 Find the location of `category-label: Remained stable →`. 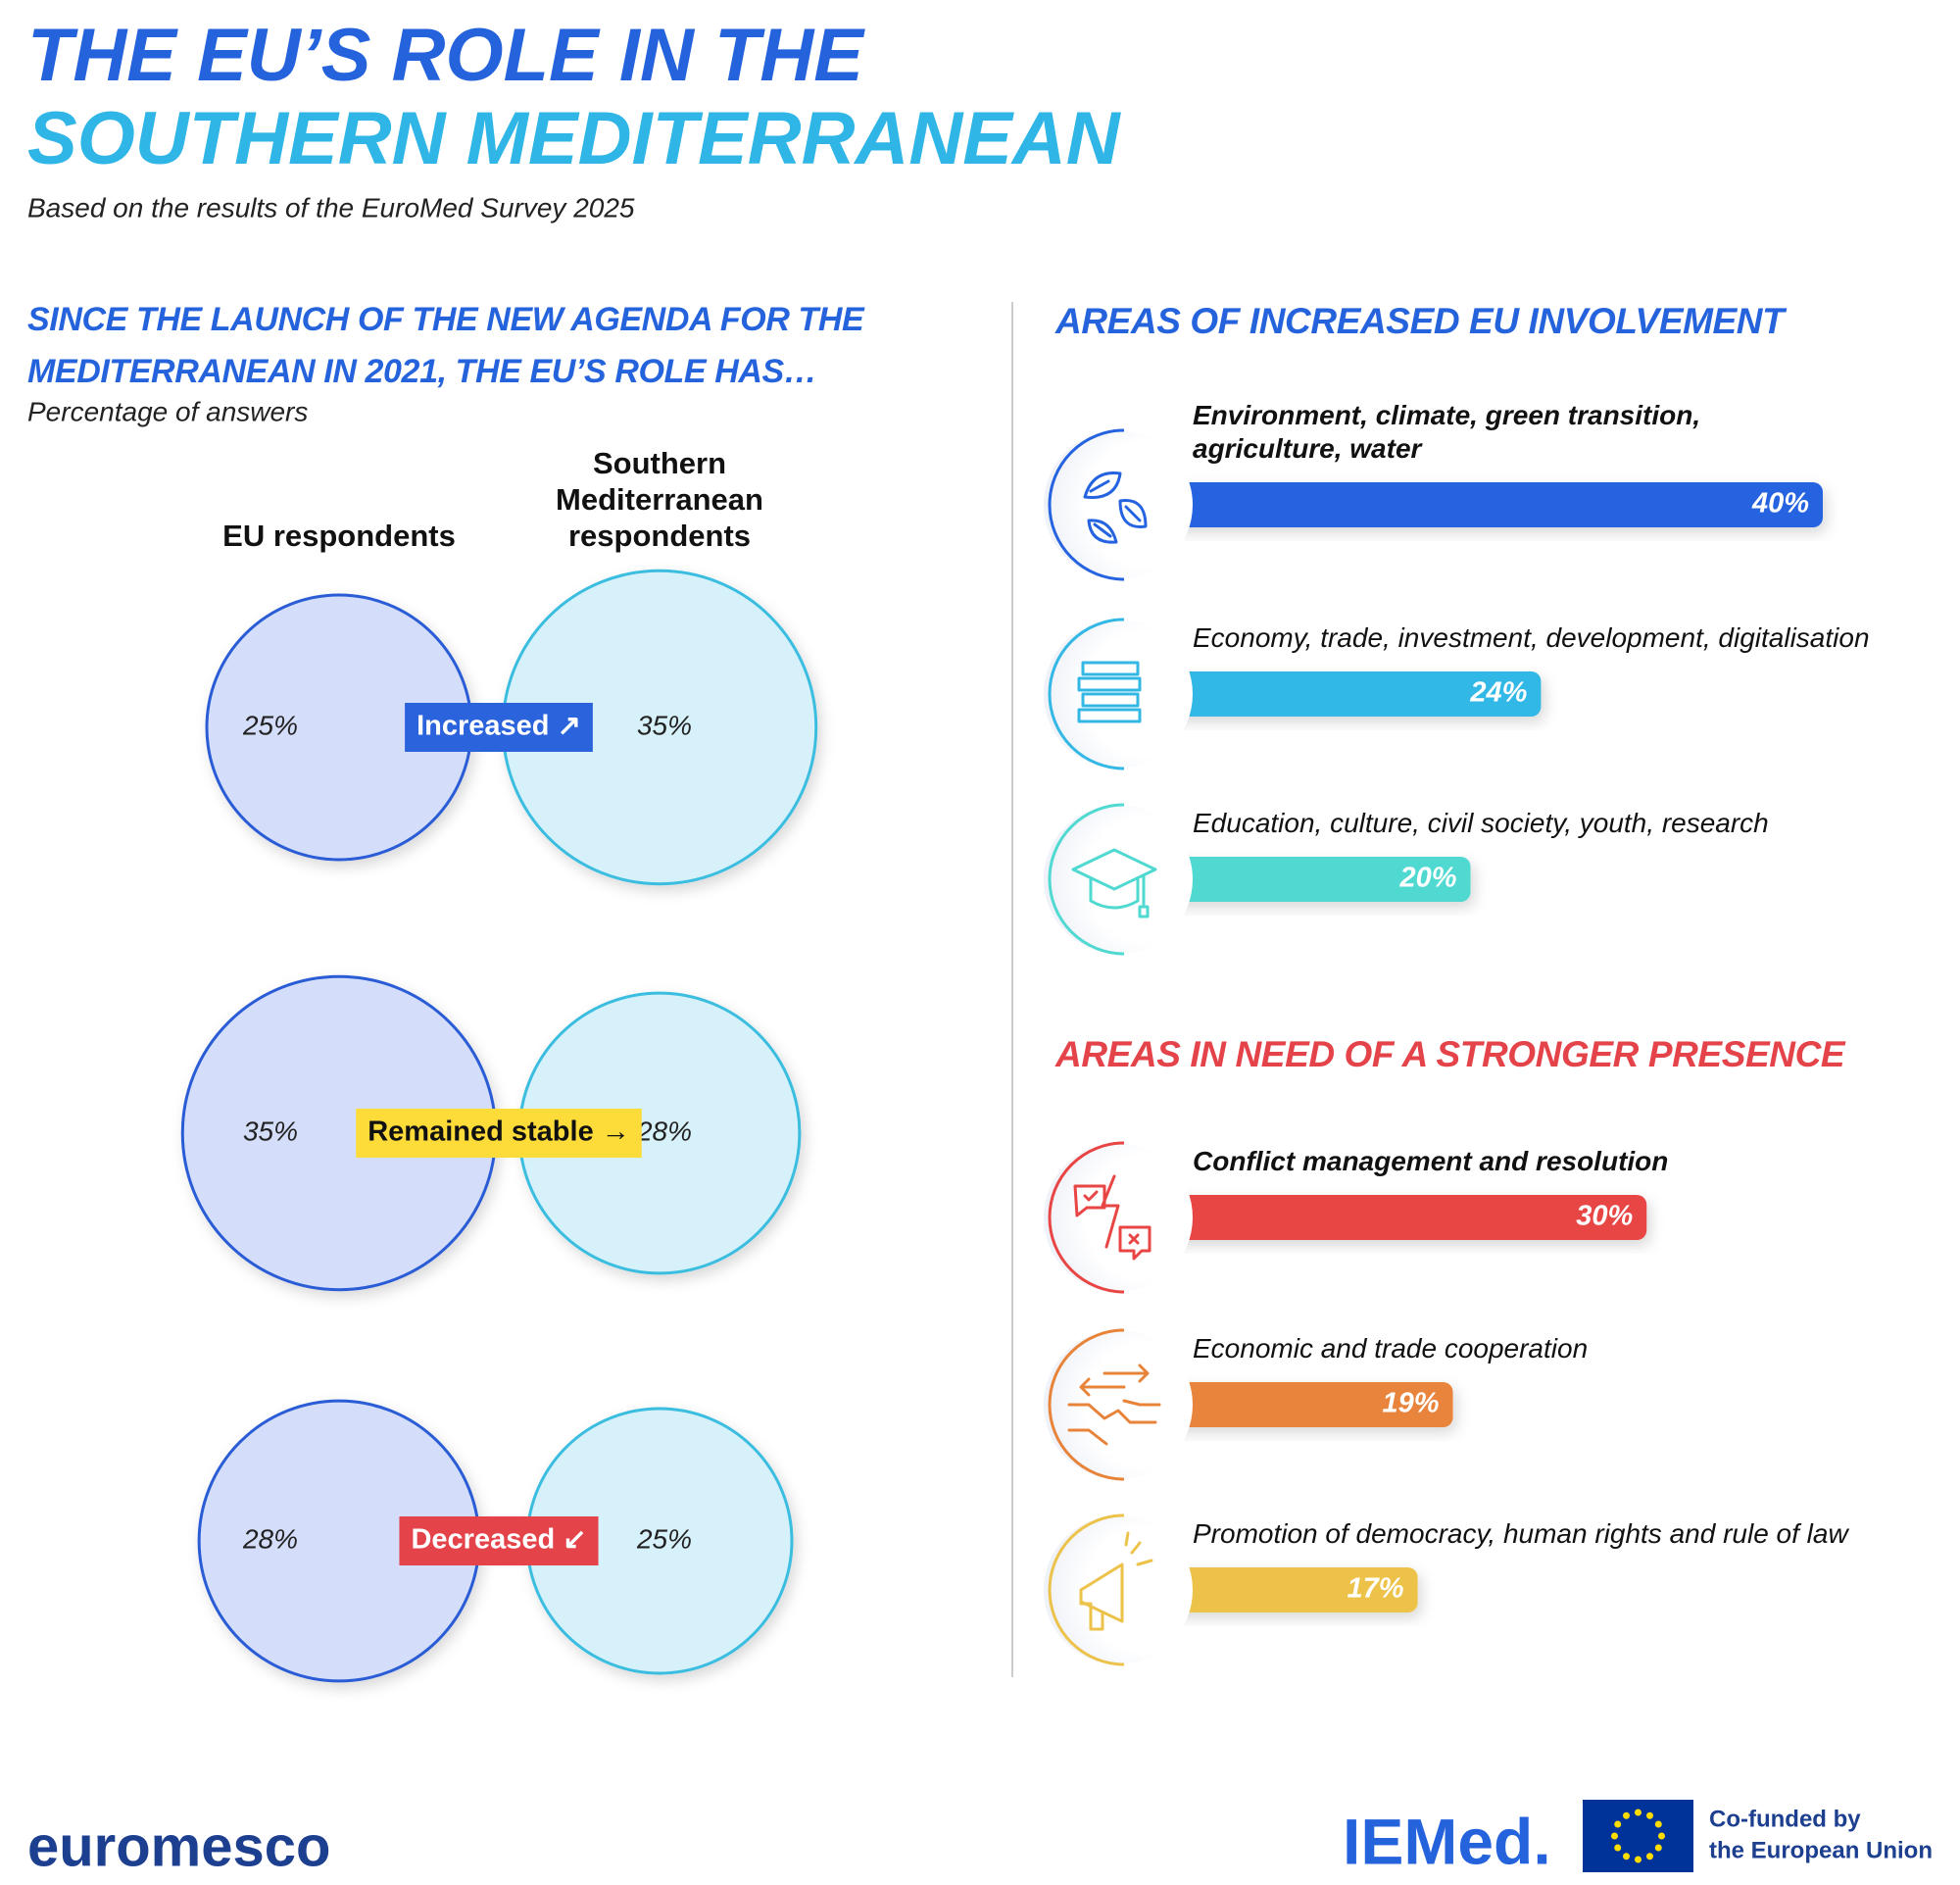

category-label: Remained stable → is located at coordinates (499, 1132).